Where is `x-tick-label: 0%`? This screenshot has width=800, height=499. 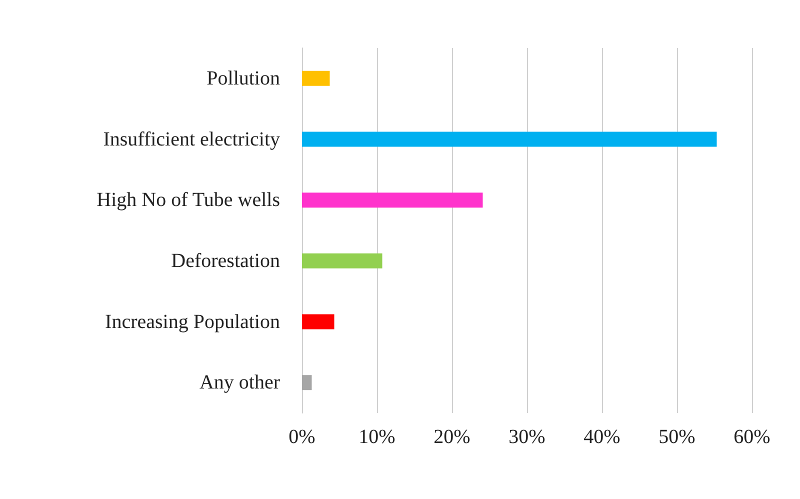 x-tick-label: 0% is located at coordinates (302, 437).